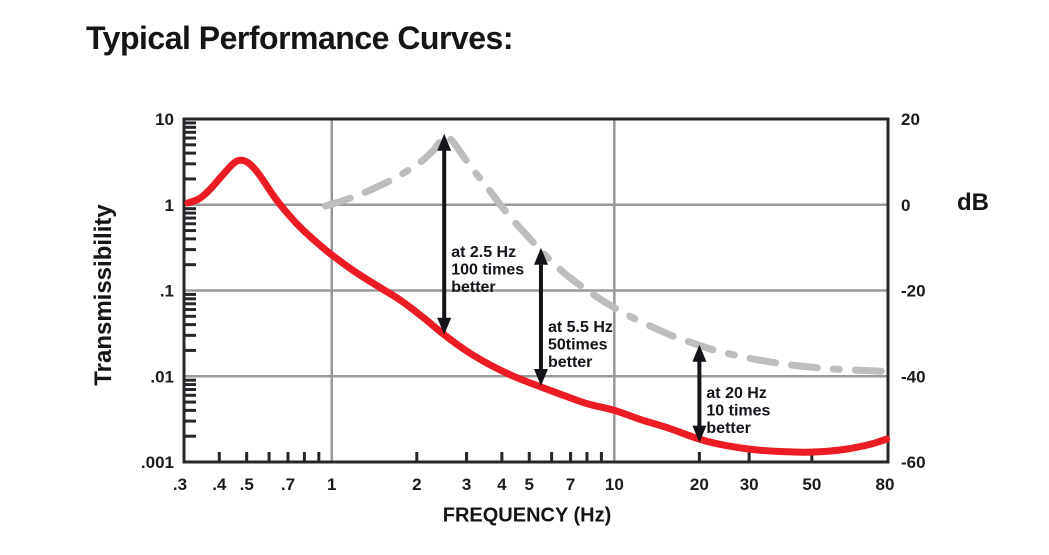 The image size is (1049, 555). What do you see at coordinates (157, 462) in the screenshot?
I see `y-tick-label: .001` at bounding box center [157, 462].